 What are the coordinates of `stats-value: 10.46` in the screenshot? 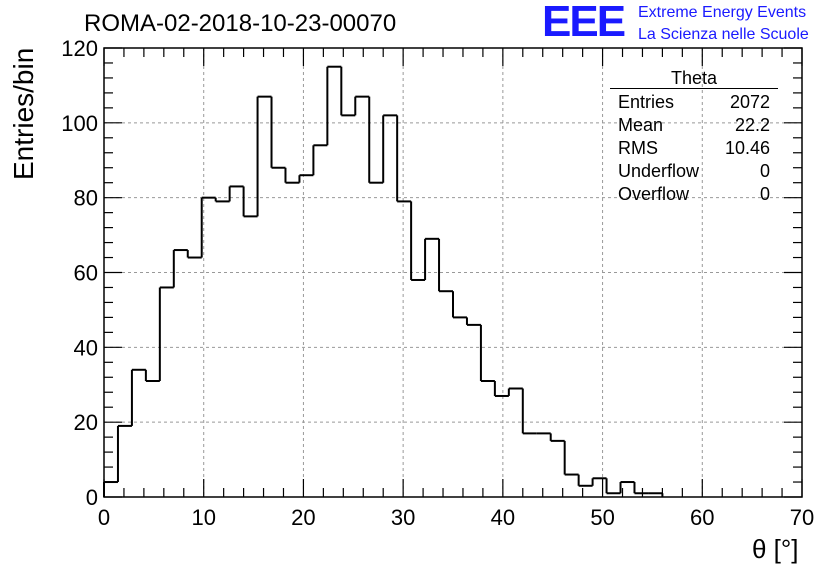 It's located at (747, 148).